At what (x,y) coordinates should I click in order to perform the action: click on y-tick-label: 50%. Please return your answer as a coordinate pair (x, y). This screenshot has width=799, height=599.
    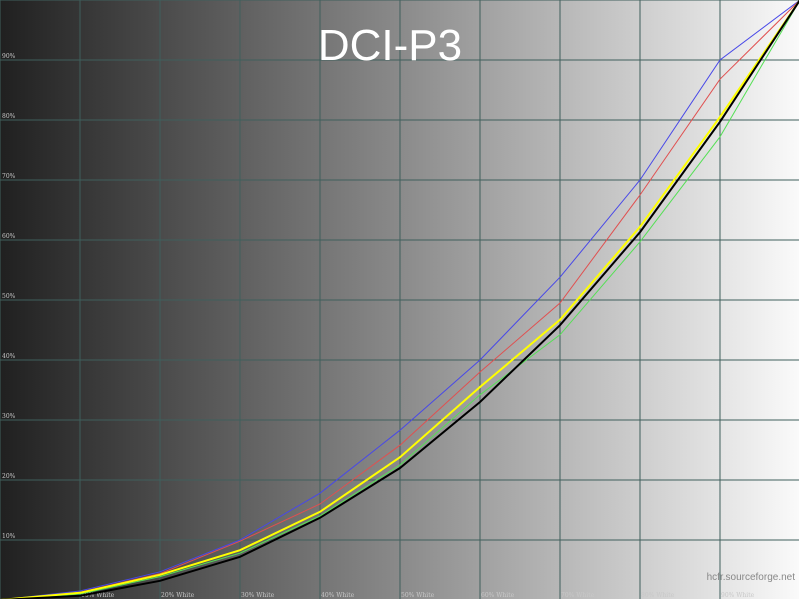
    Looking at the image, I should click on (9, 296).